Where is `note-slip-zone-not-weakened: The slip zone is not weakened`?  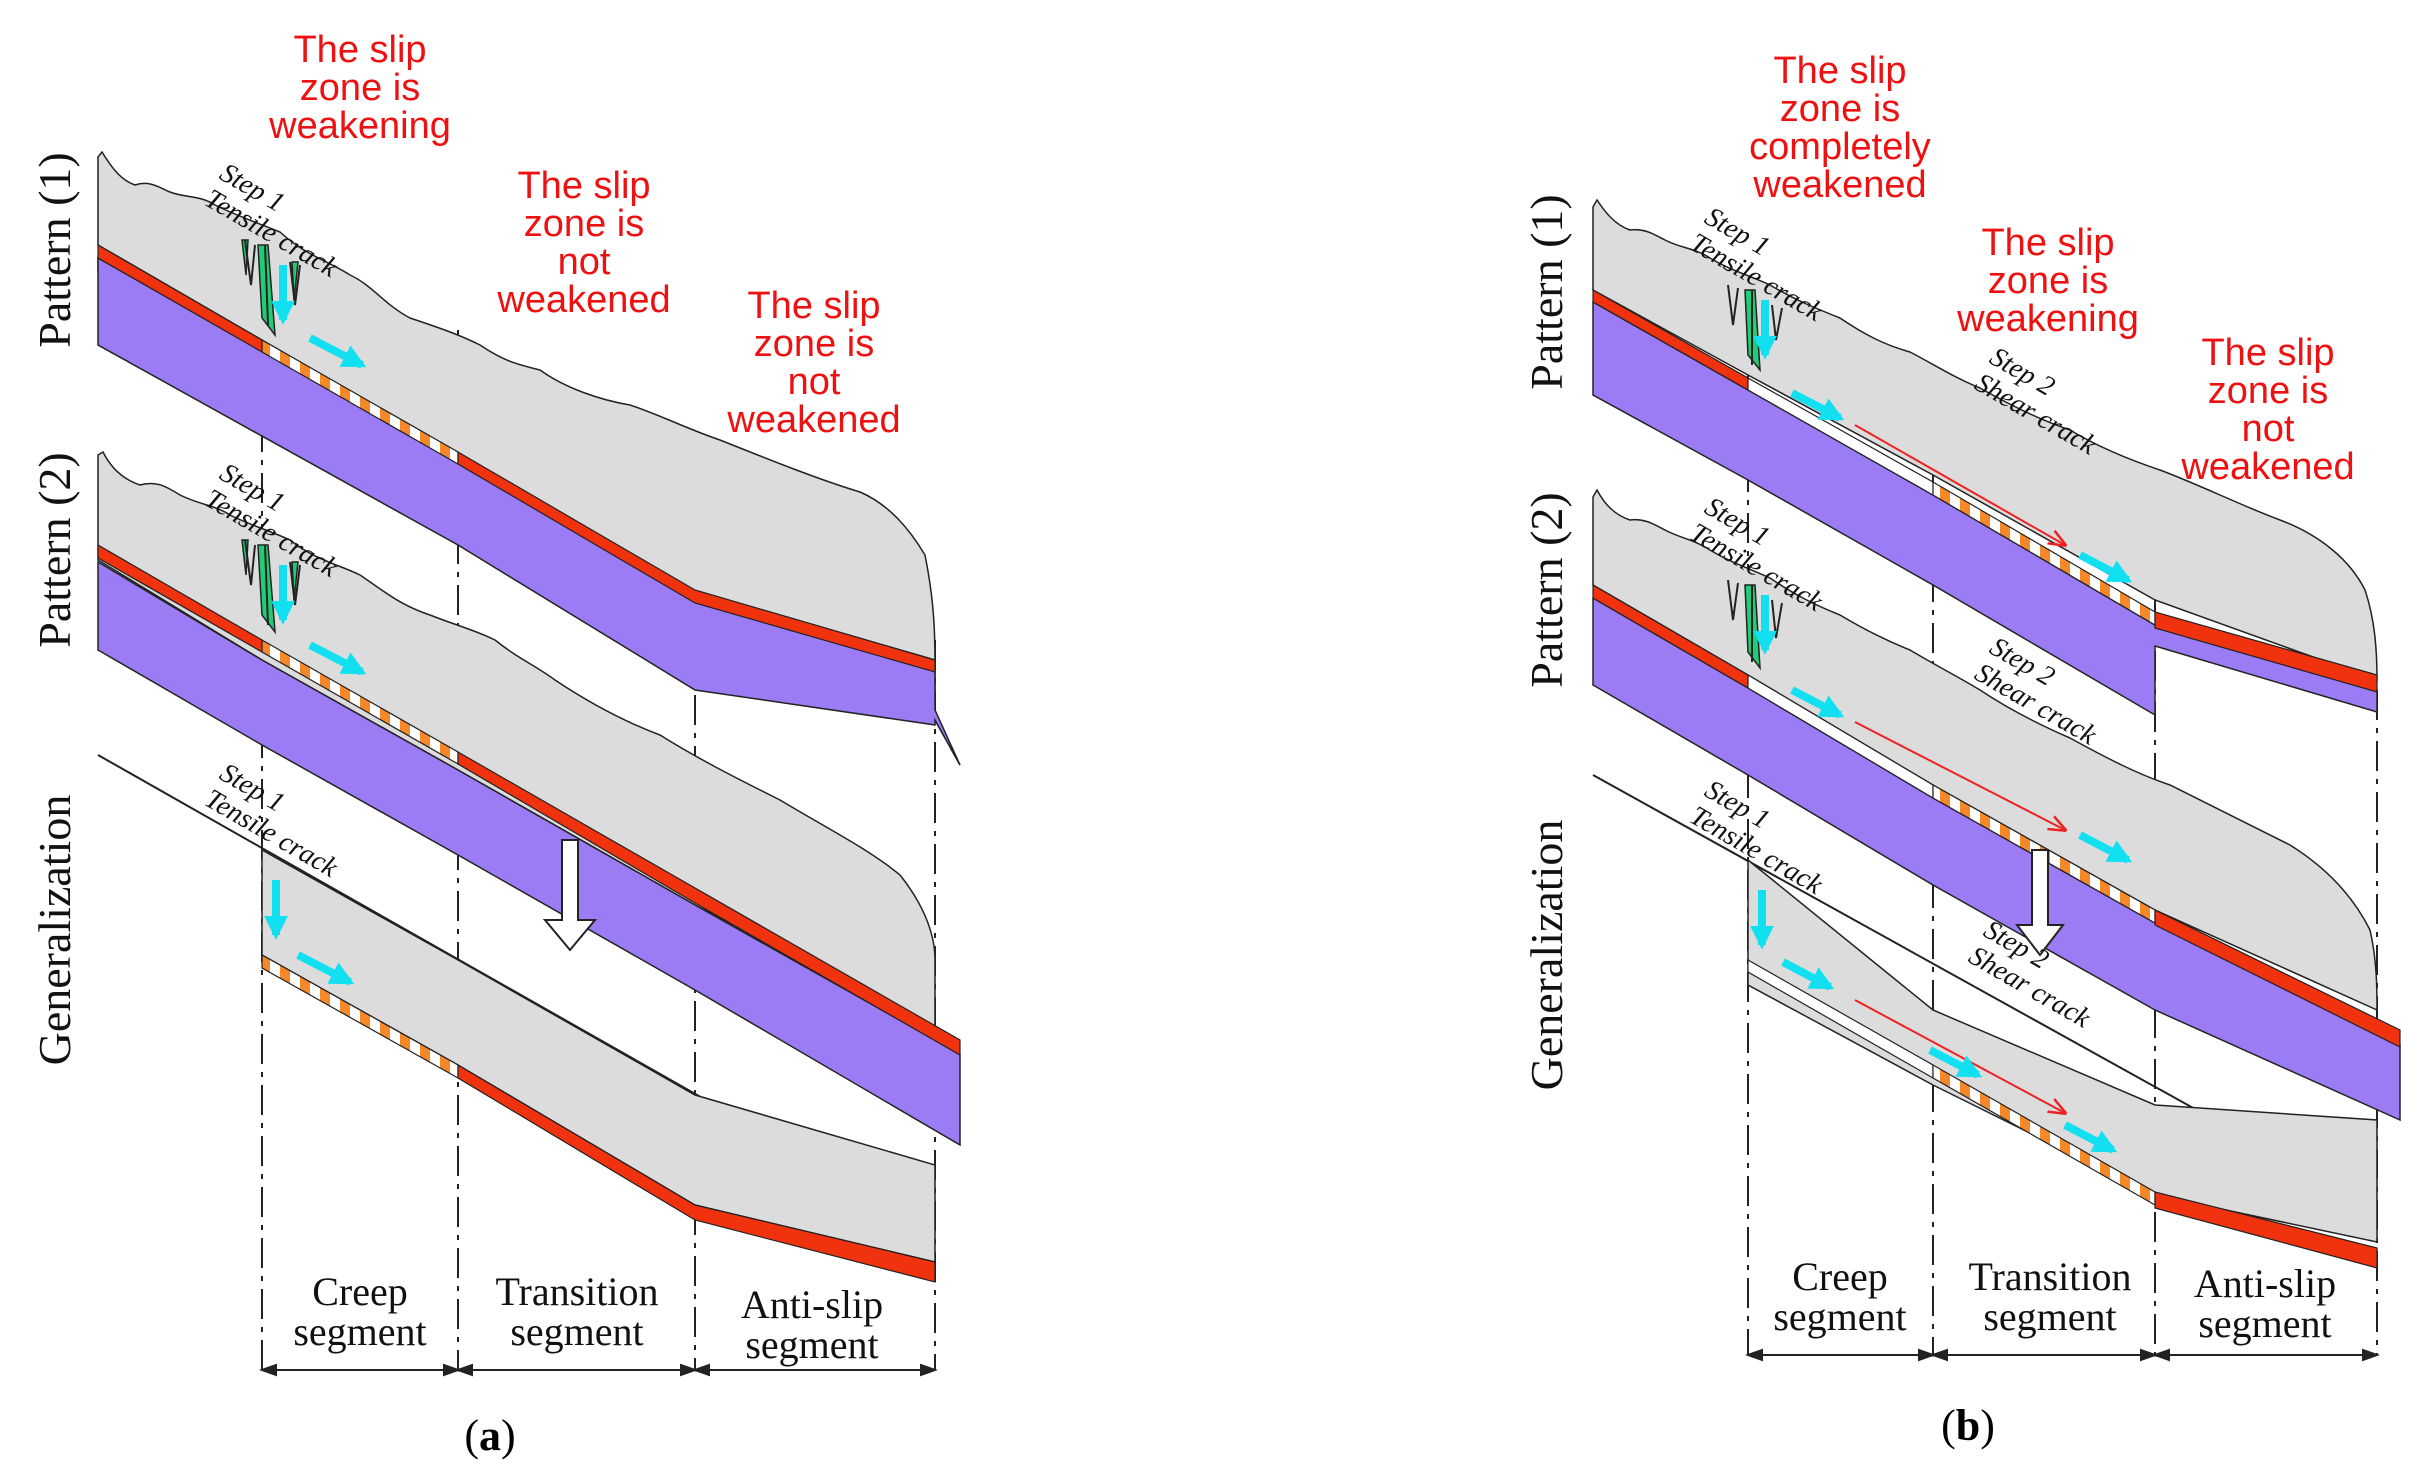
note-slip-zone-not-weakened: The slip zone is not weakened is located at coordinates (2267, 410).